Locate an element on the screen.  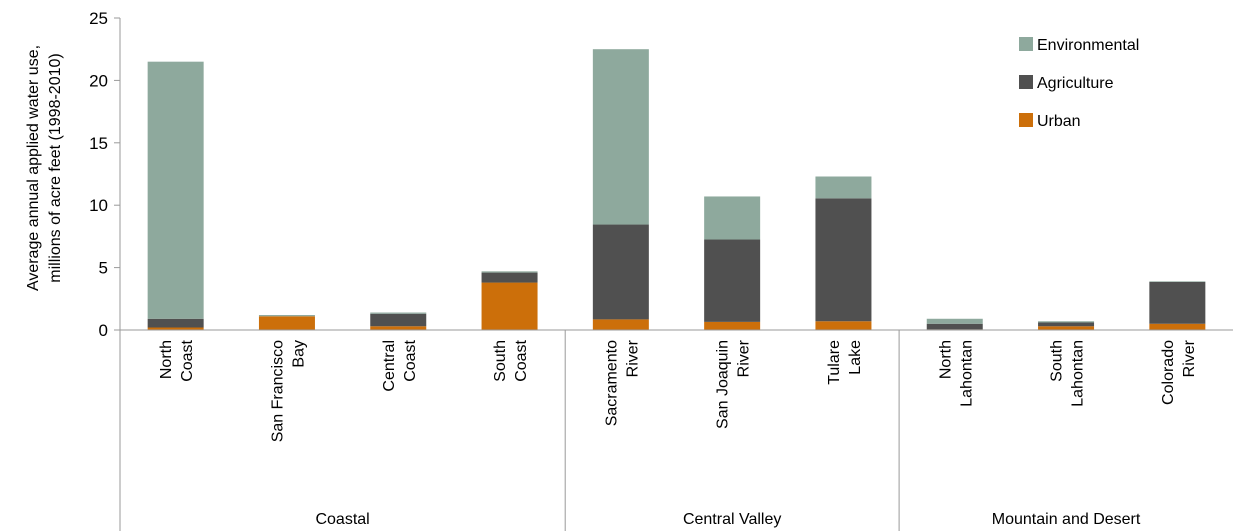
y-tick-label: 15 is located at coordinates (98, 143).